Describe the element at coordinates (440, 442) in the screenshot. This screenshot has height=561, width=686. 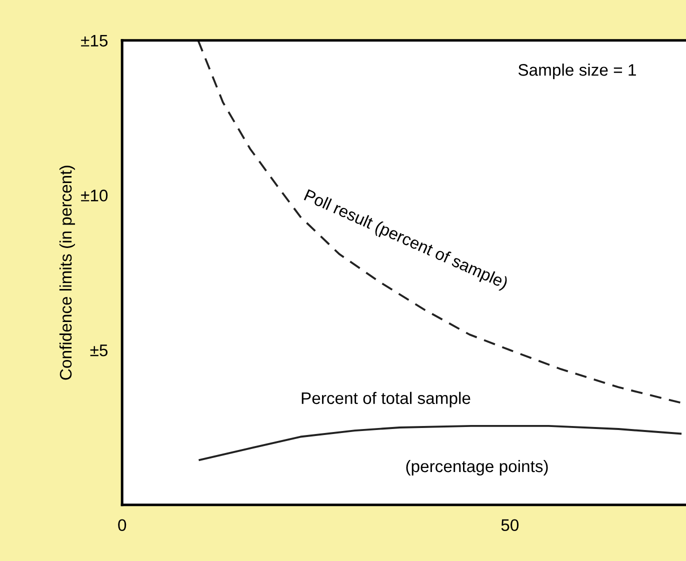
I see `line-series` at that location.